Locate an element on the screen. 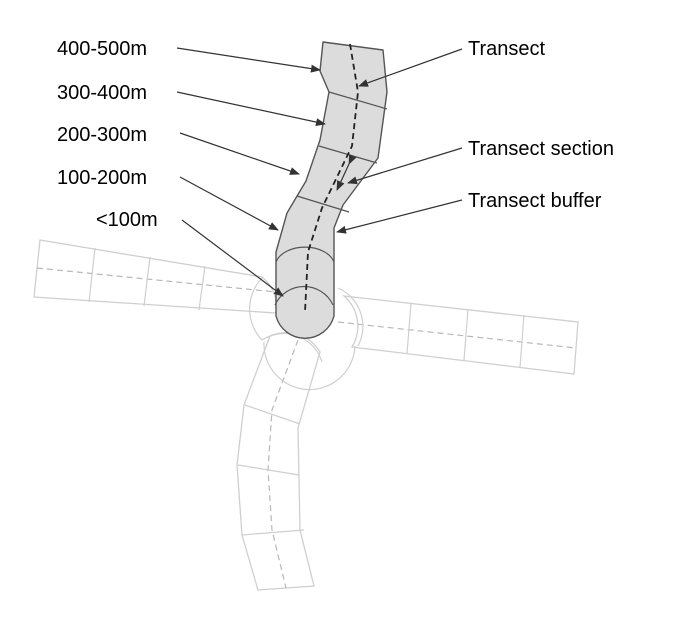  legend-leader-arrows is located at coordinates (399, 141).